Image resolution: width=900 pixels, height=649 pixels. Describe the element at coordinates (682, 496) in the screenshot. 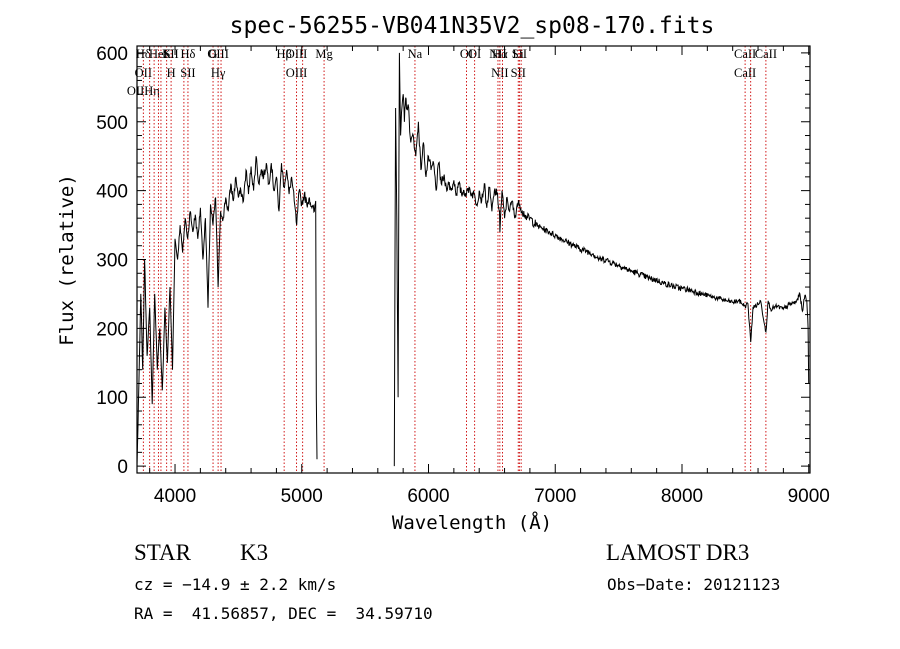

I see `x-tick-label: 8000` at that location.